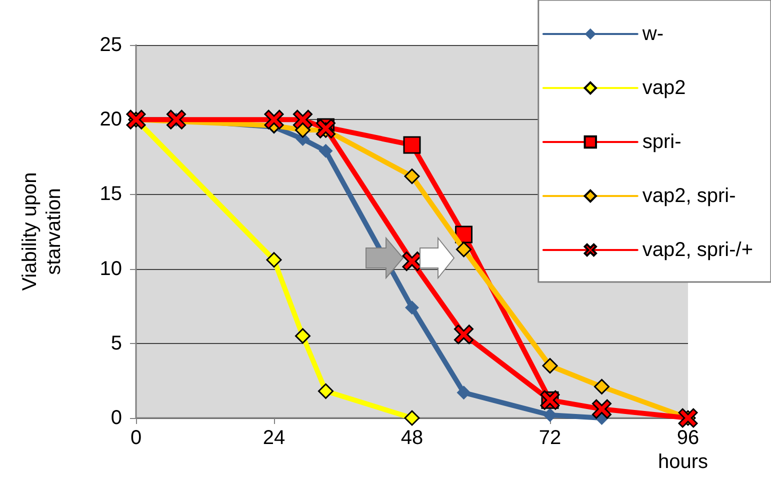  I want to click on x-tick-label: 72, so click(550, 438).